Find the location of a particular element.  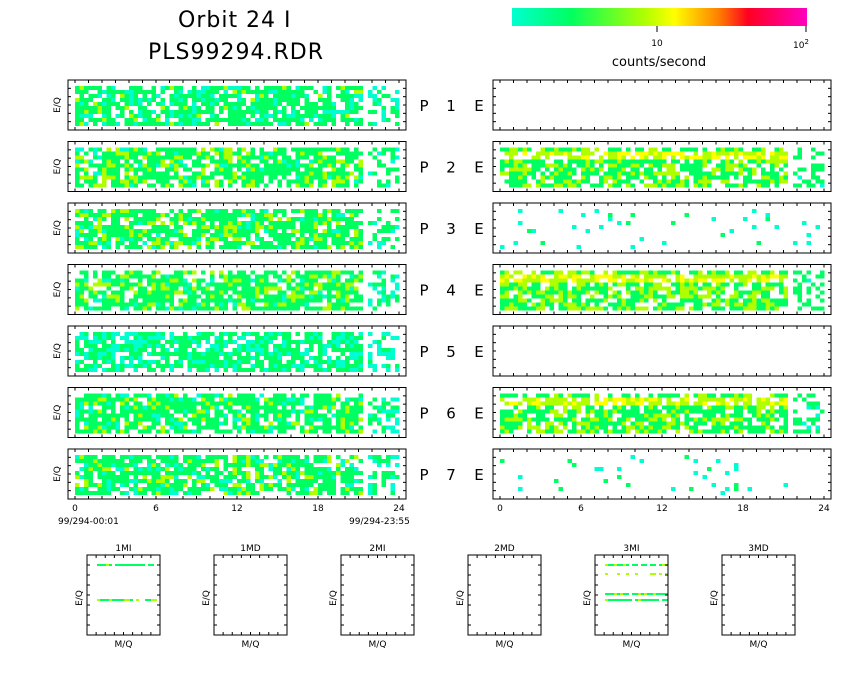

row-label-index: 2 is located at coordinates (451, 168).